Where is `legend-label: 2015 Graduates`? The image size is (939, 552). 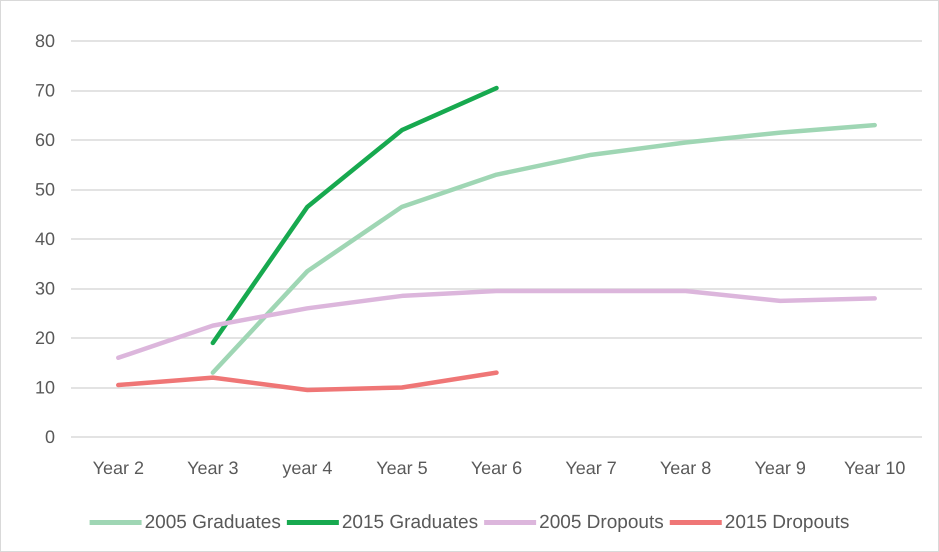 legend-label: 2015 Graduates is located at coordinates (410, 522).